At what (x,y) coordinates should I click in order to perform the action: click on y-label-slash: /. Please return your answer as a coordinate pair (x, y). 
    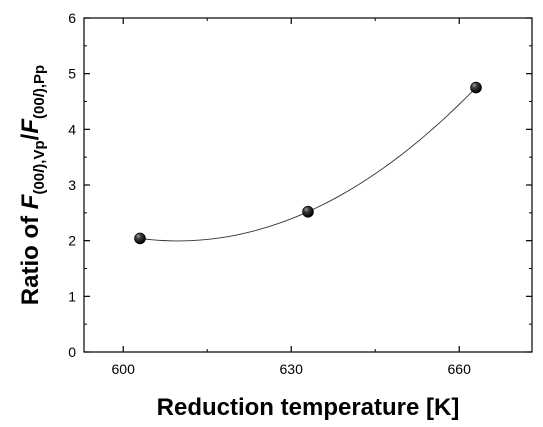
    Looking at the image, I should click on (30, 136).